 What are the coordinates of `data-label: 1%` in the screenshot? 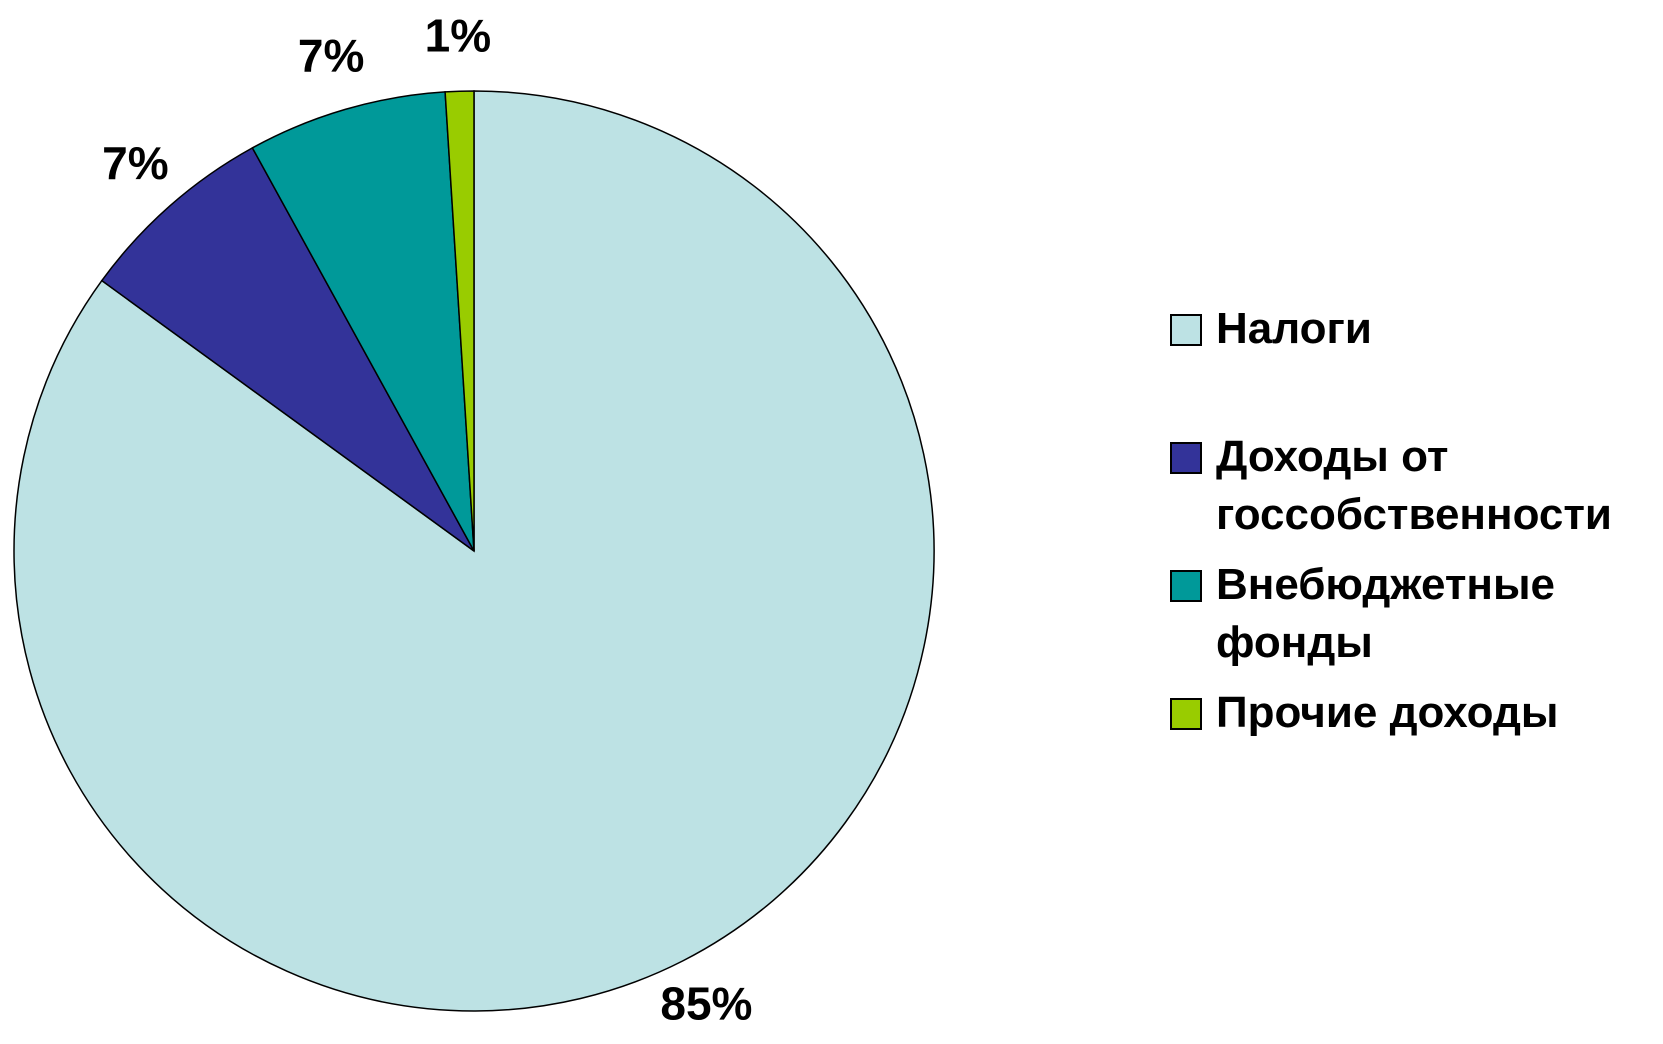 It's located at (458, 35).